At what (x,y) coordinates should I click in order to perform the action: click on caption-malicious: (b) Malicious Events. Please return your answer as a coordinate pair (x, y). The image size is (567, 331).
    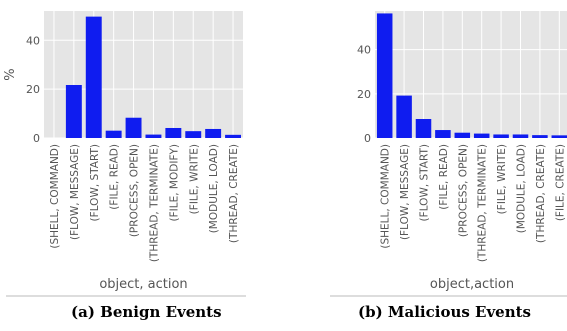
    Looking at the image, I should click on (445, 312).